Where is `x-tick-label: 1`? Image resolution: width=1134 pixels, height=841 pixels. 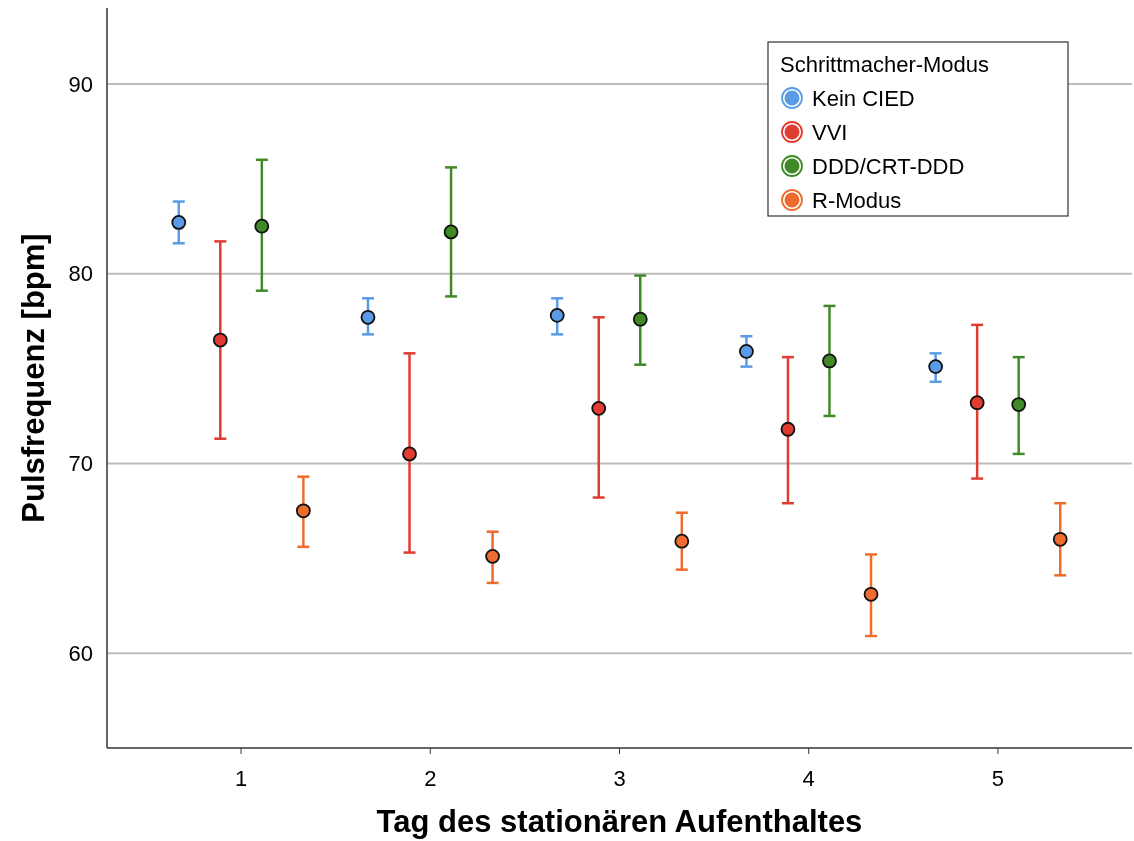
x-tick-label: 1 is located at coordinates (241, 778).